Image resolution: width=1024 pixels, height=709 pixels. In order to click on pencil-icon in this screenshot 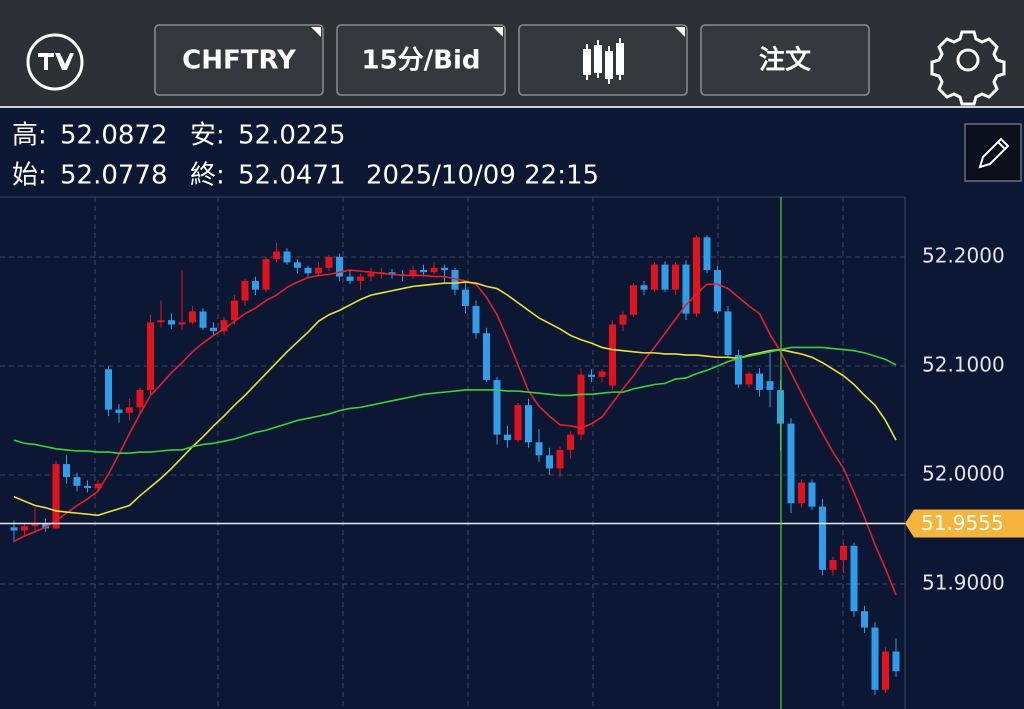, I will do `click(994, 153)`.